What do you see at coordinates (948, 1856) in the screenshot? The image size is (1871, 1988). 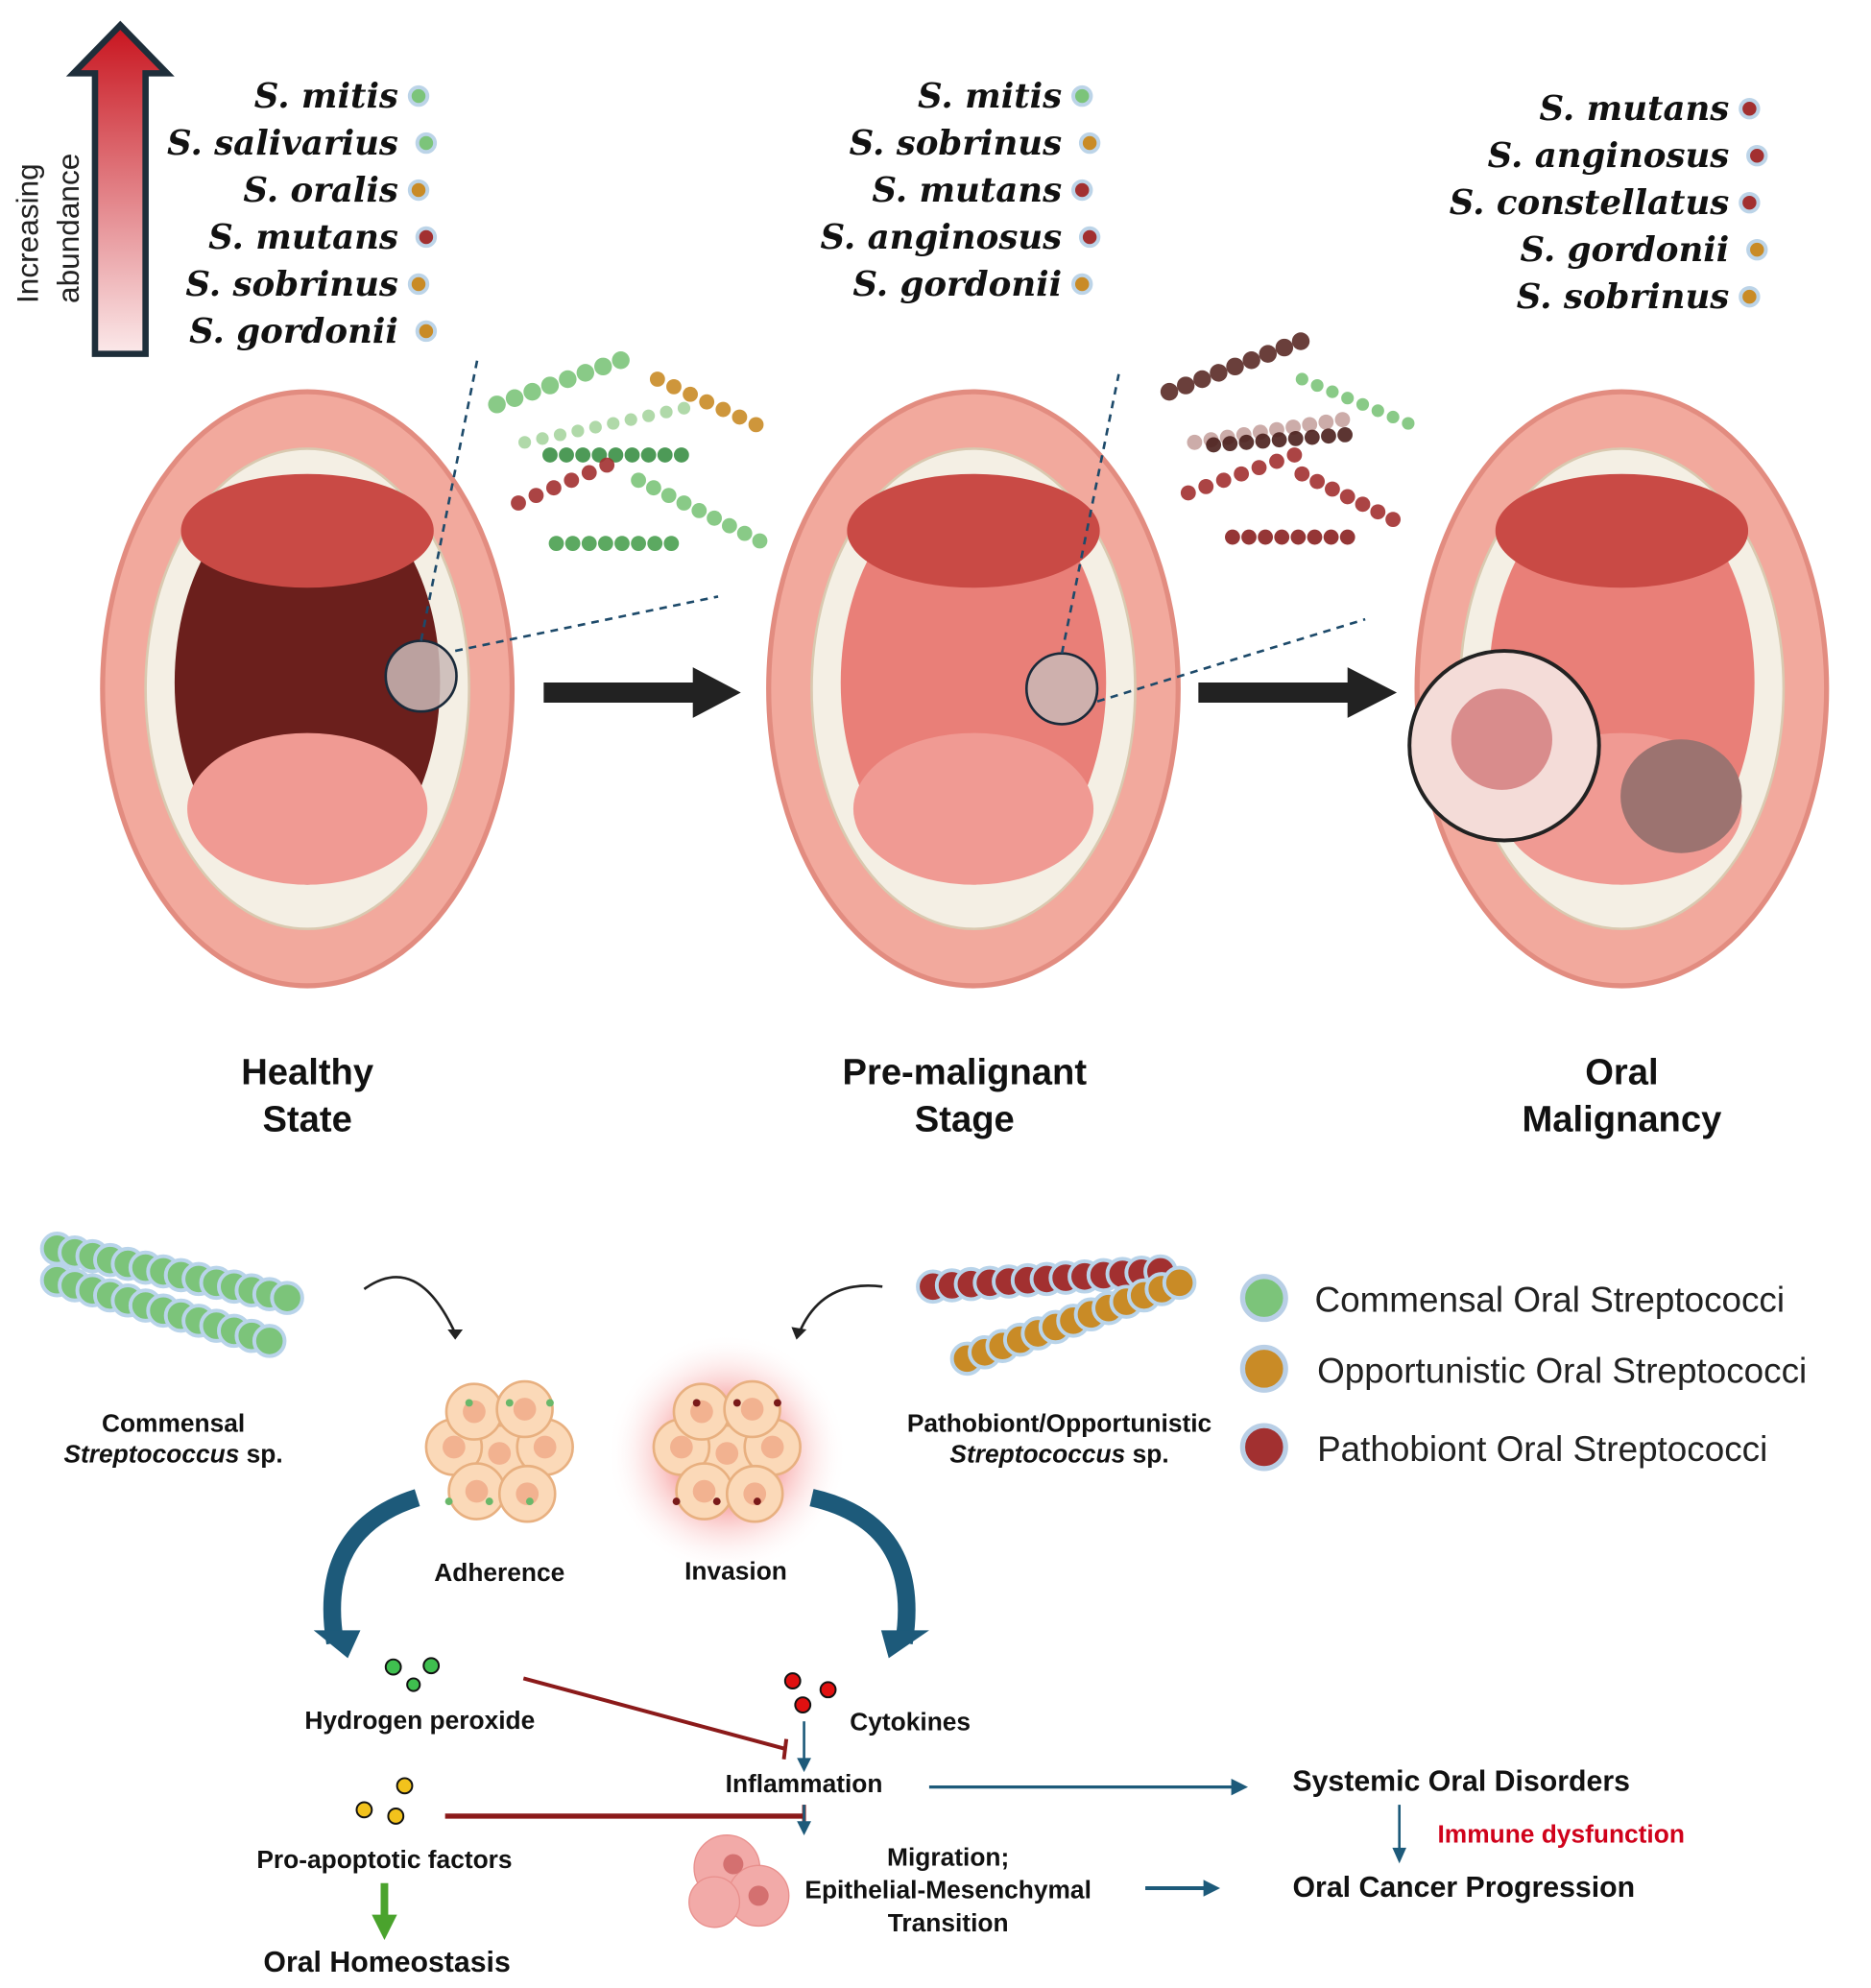 I see `migration-label-1: Migration;` at bounding box center [948, 1856].